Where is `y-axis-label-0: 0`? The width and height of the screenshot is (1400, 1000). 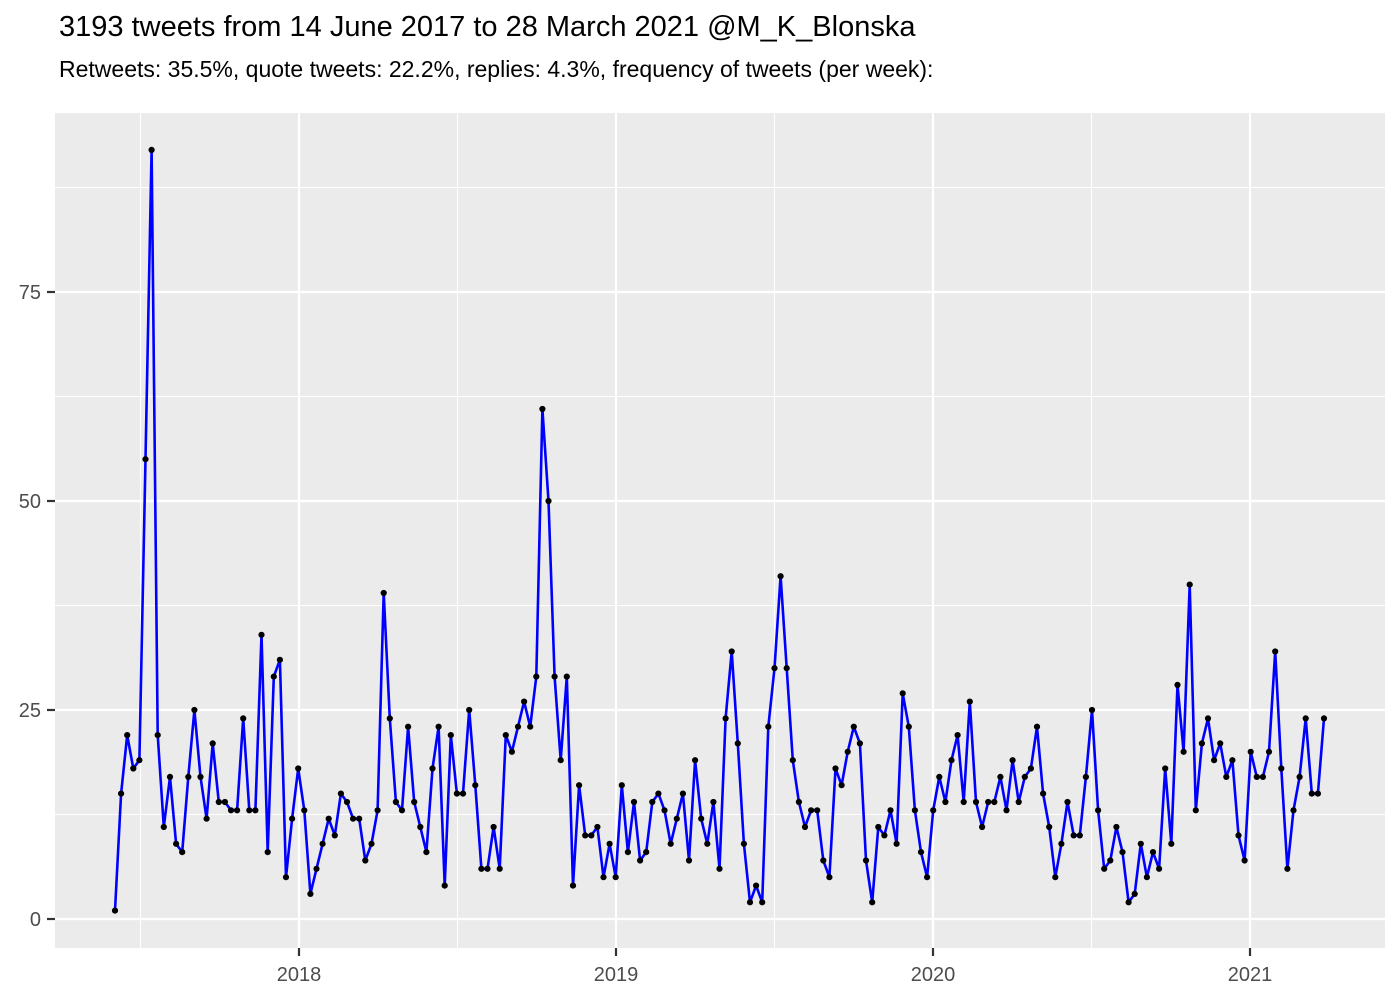
y-axis-label-0: 0 is located at coordinates (35, 920).